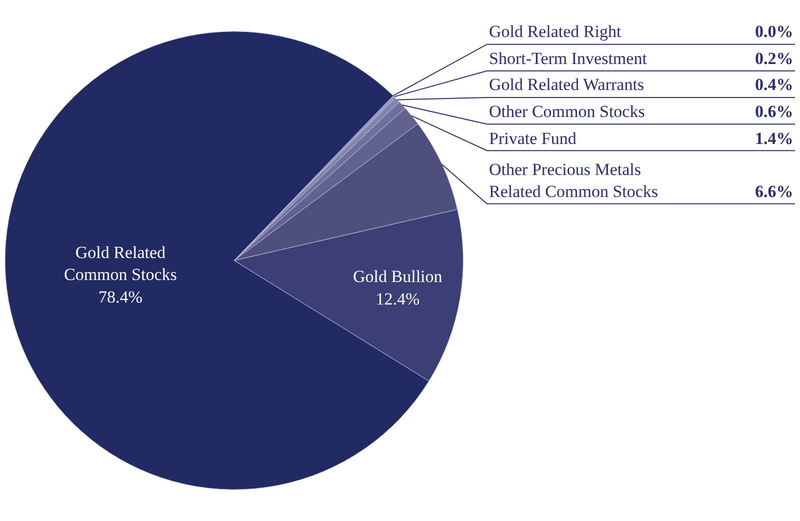  I want to click on data-label: 0.4%, so click(774, 84).